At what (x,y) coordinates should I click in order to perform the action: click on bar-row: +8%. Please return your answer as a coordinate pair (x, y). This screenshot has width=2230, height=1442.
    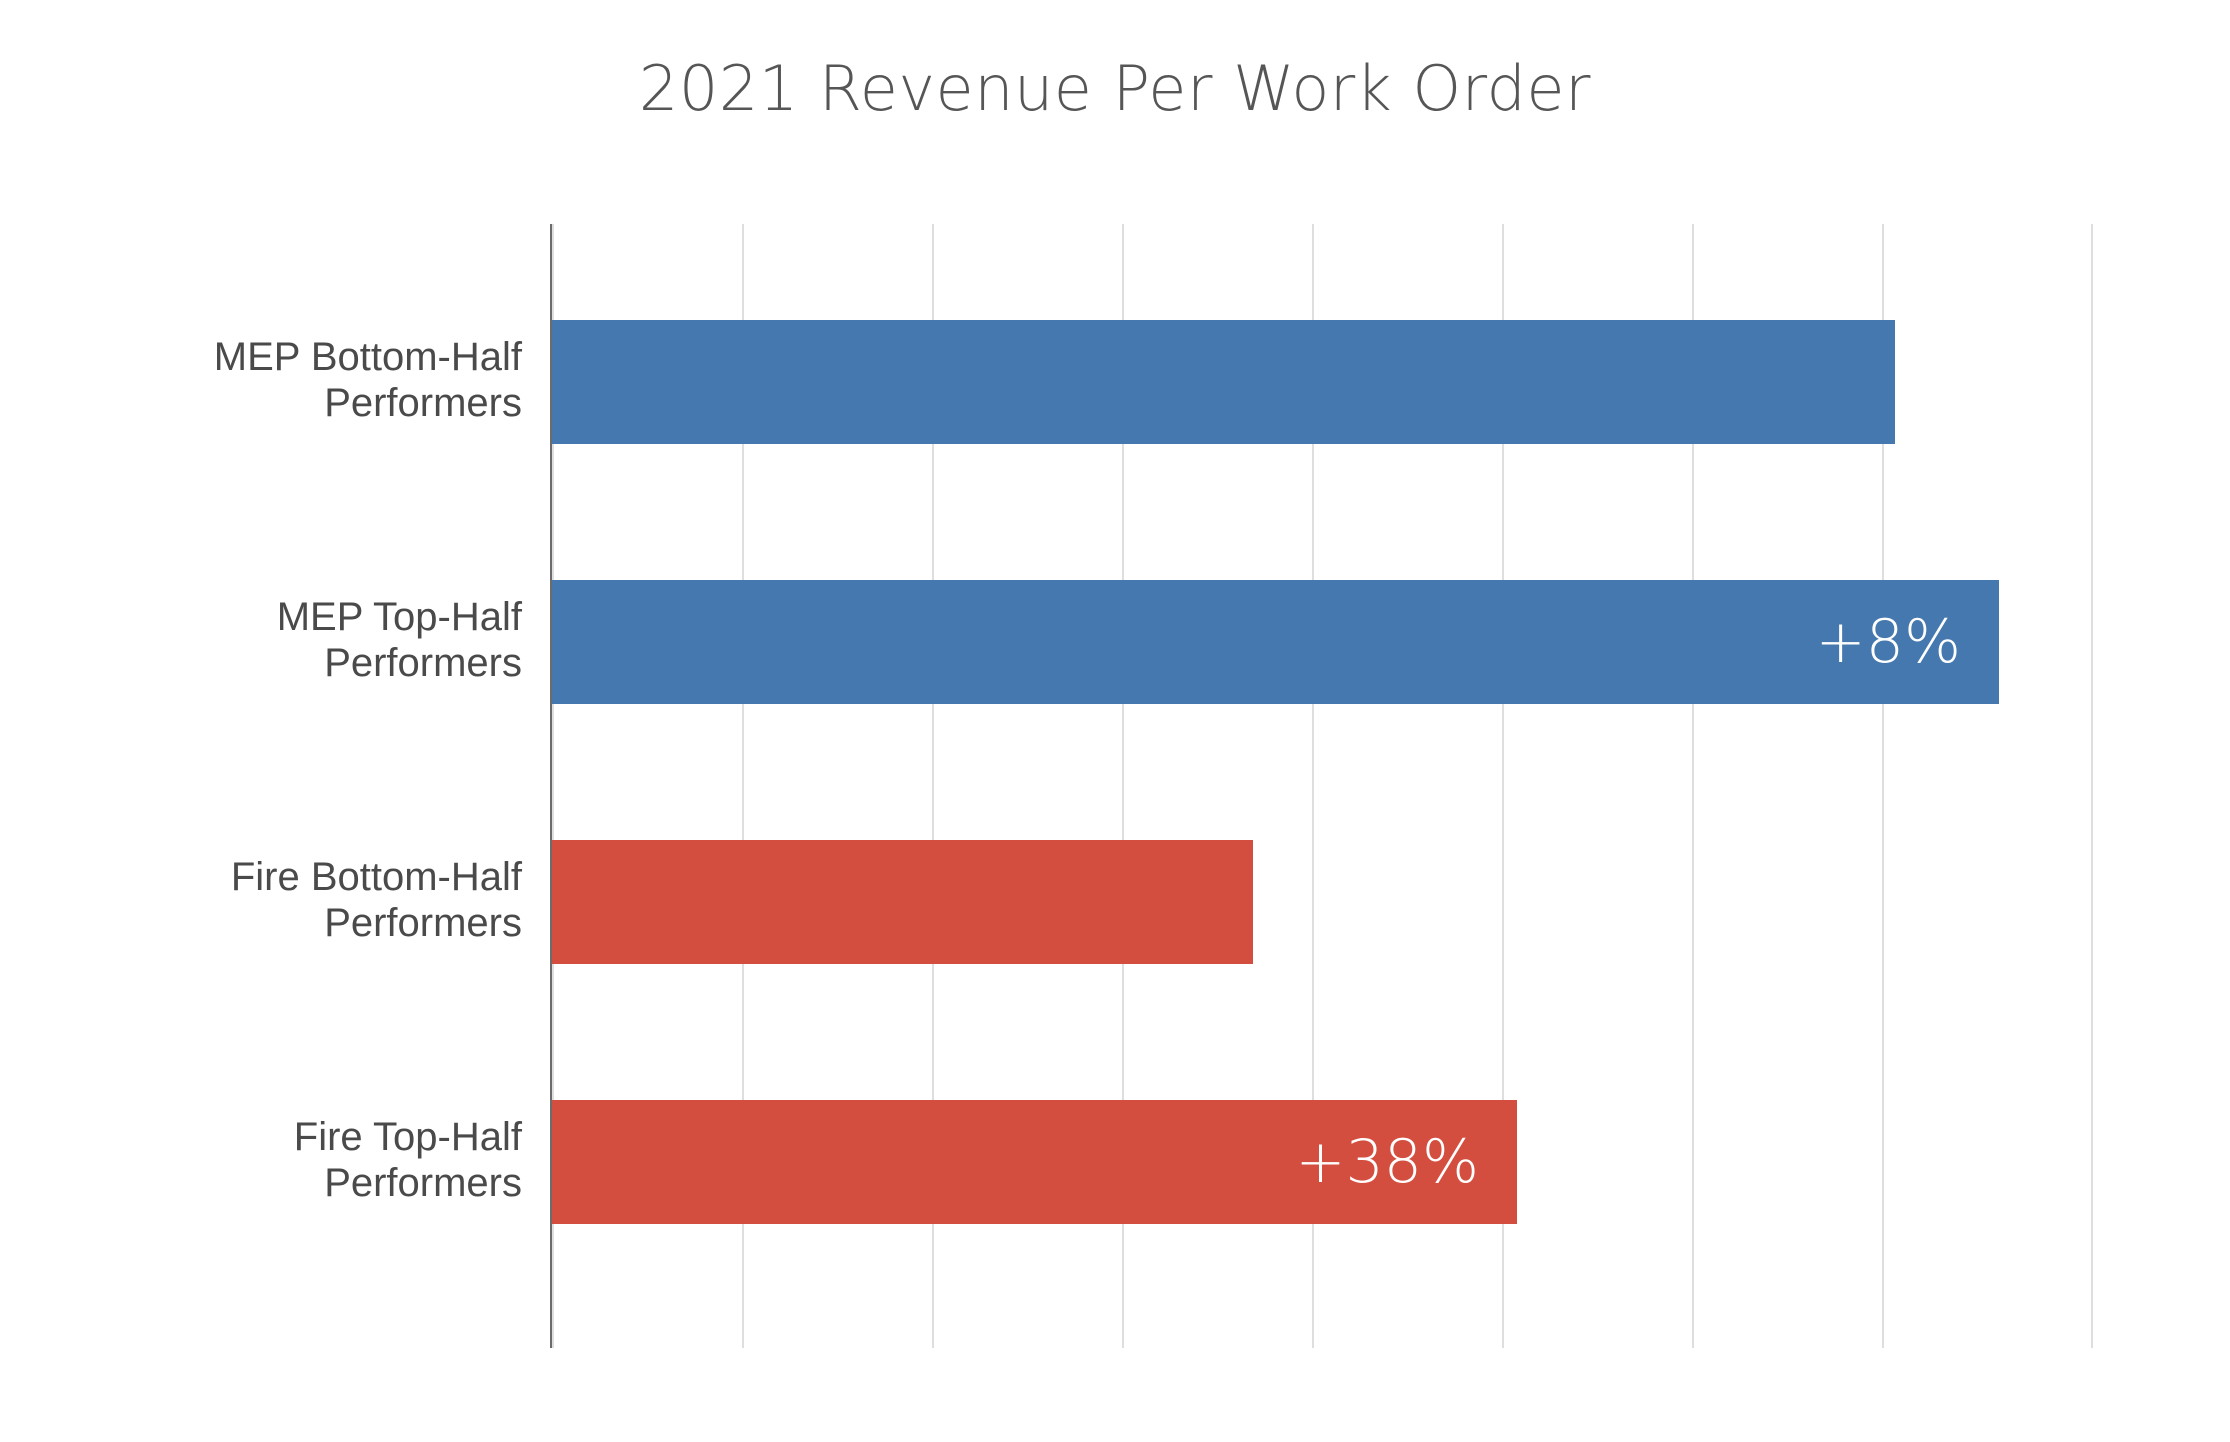
    Looking at the image, I should click on (1322, 642).